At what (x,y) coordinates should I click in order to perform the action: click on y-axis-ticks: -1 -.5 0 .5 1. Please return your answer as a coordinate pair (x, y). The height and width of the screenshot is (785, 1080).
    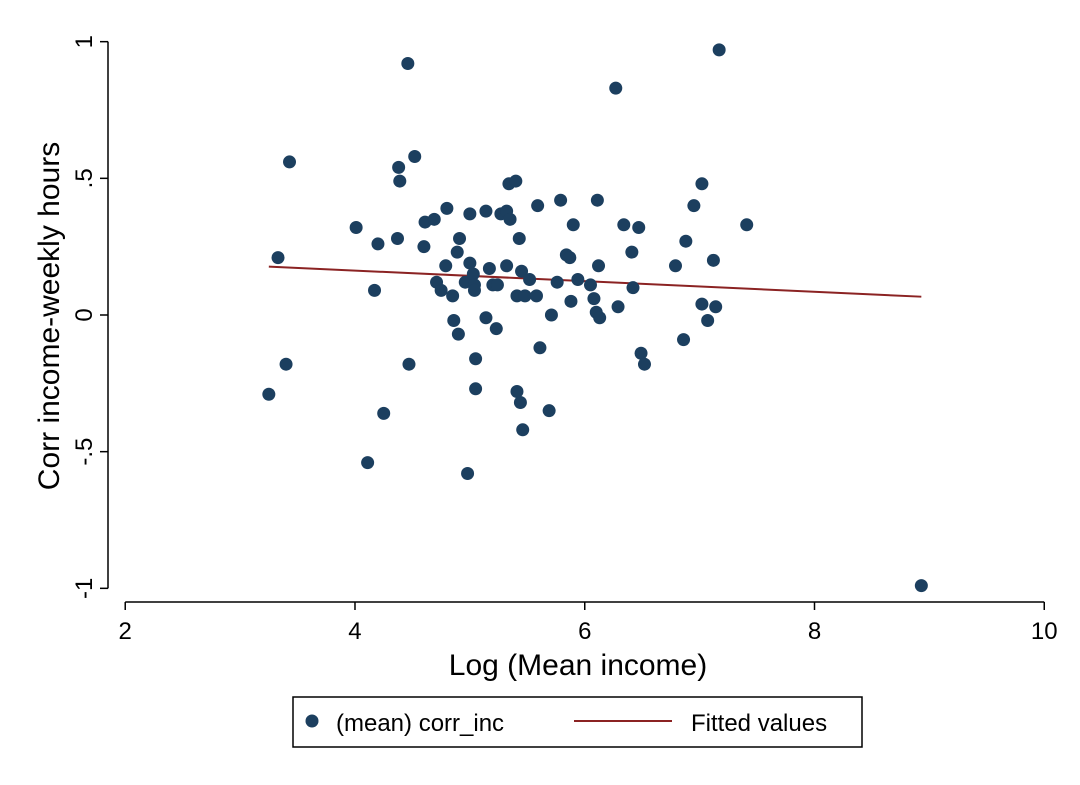
    Looking at the image, I should click on (89, 317).